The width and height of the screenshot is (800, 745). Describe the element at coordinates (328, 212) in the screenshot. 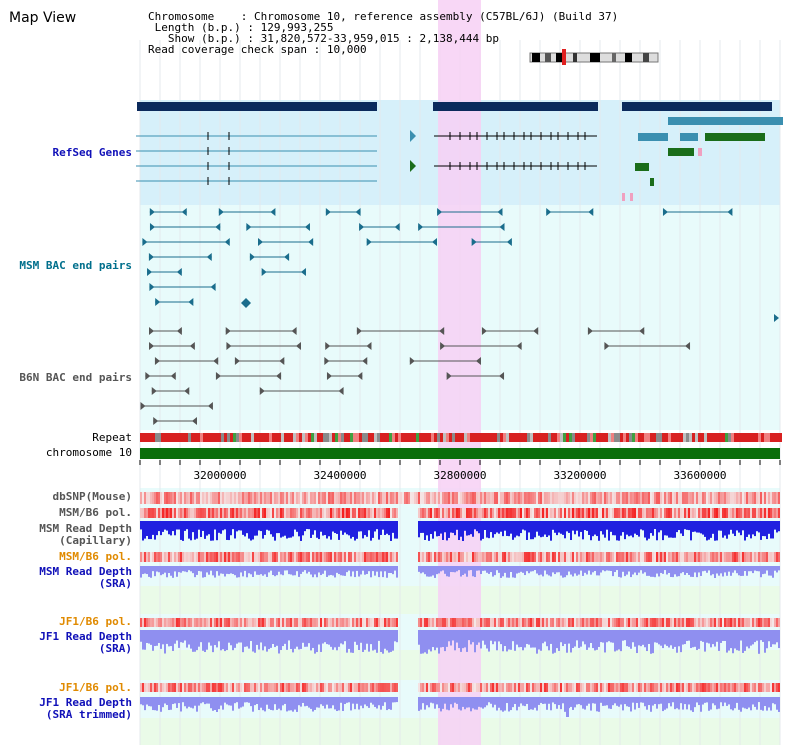

I see `msm-bac-pair` at that location.